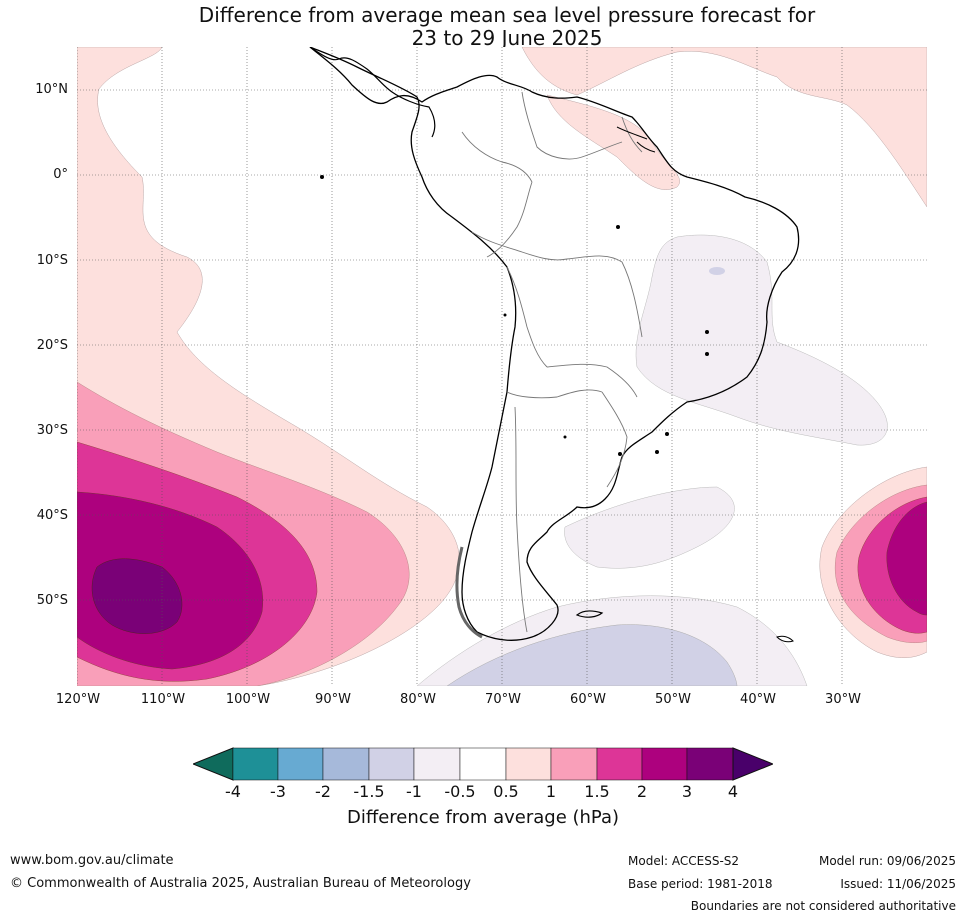 This screenshot has width=965, height=919. Describe the element at coordinates (255, 764) in the screenshot. I see `colorbar-segment-neg4-neg3` at that location.